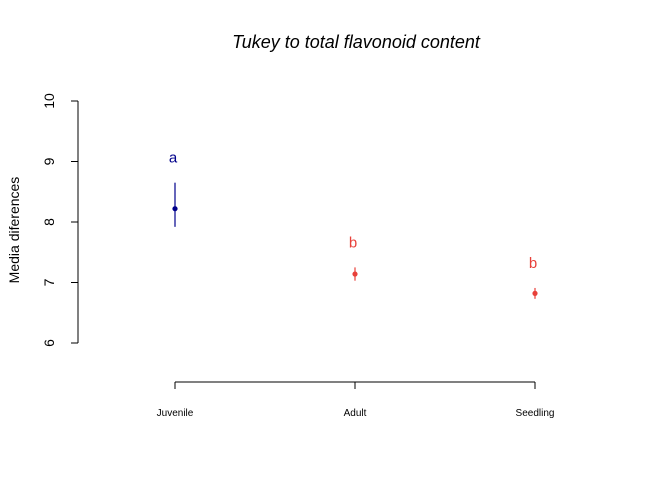 The height and width of the screenshot is (480, 672). I want to click on x-axis: Juvenile Adult Seedling, so click(356, 400).